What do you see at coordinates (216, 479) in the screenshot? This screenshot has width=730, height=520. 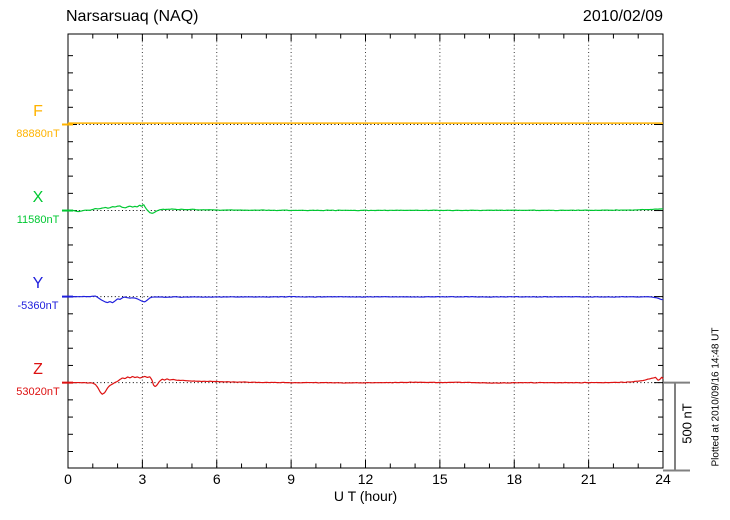 I see `x-tick-label-6: 6` at bounding box center [216, 479].